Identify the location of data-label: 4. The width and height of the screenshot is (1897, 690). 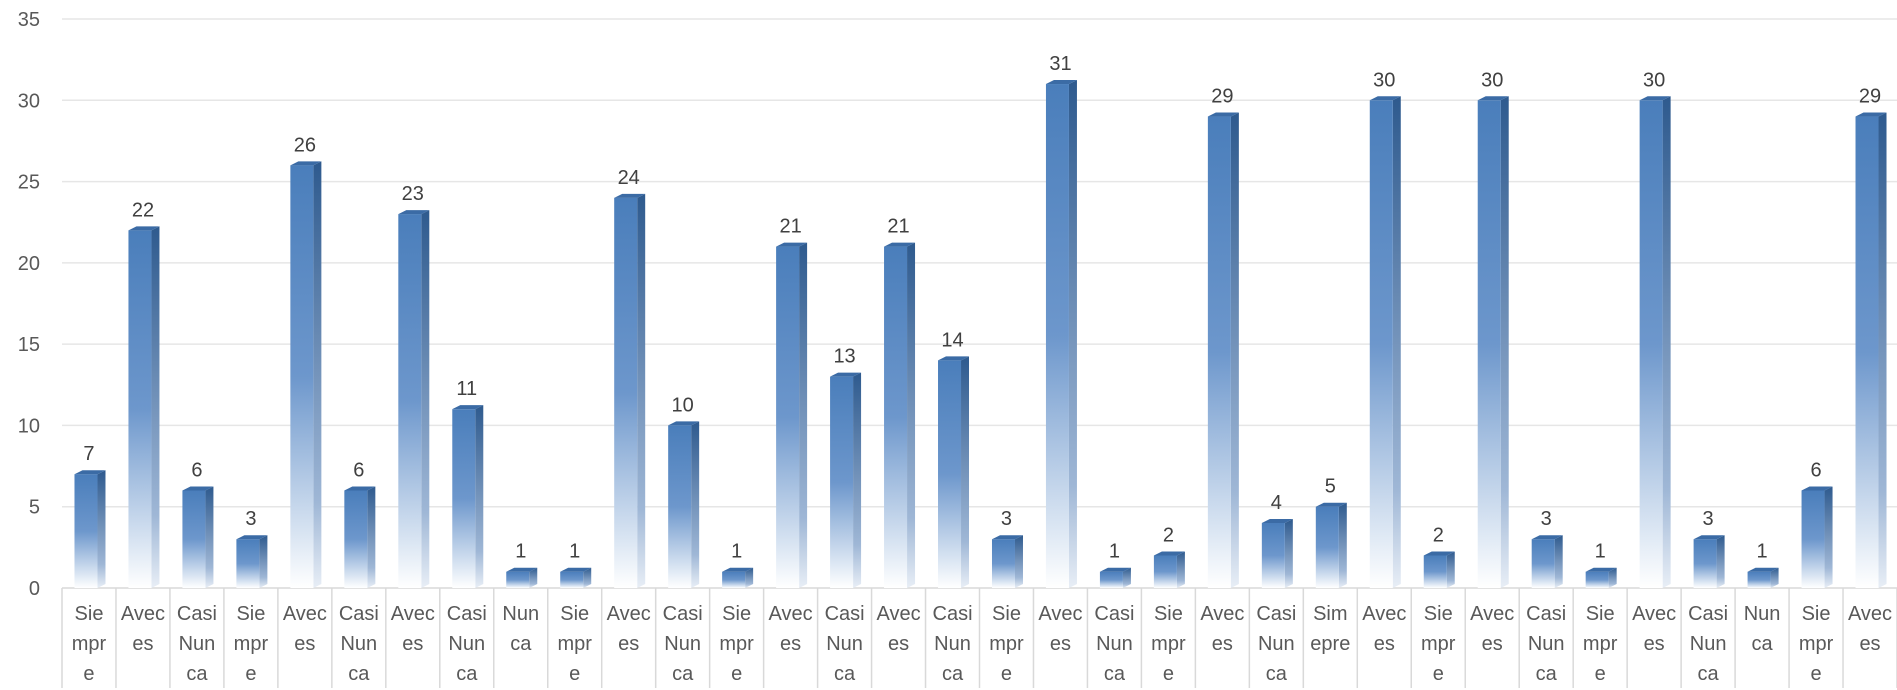
(1276, 503).